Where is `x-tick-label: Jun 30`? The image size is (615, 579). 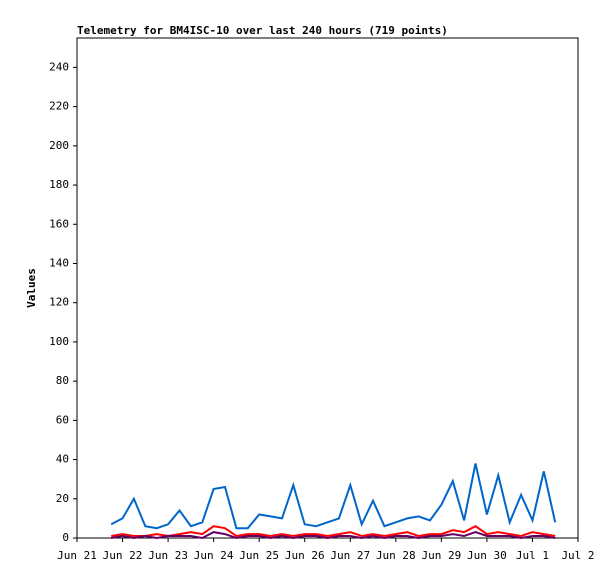
x-tick-label: Jun 30 is located at coordinates (487, 555).